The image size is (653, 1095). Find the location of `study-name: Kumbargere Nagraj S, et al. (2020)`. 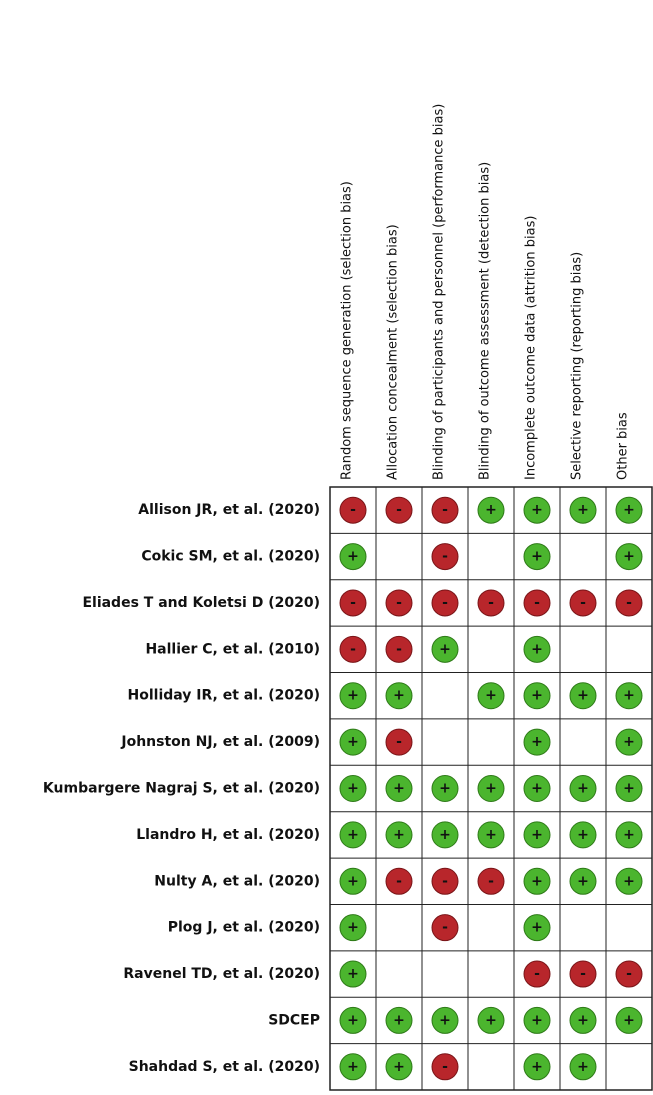

study-name: Kumbargere Nagraj S, et al. (2020) is located at coordinates (181, 789).